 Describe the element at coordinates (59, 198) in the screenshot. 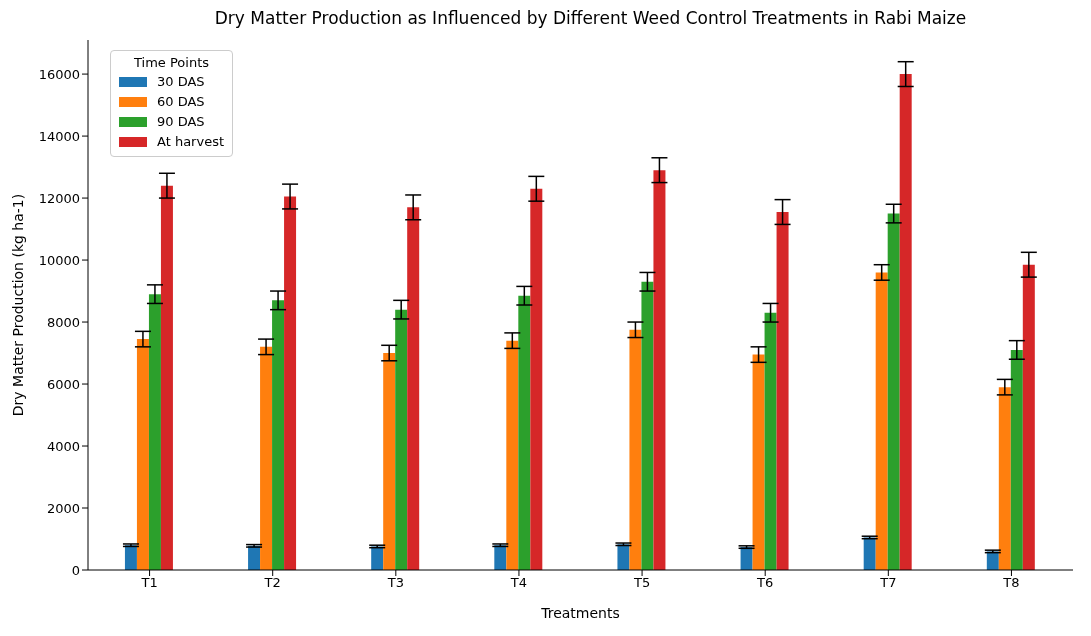

I see `y-tick-label: 12000` at that location.